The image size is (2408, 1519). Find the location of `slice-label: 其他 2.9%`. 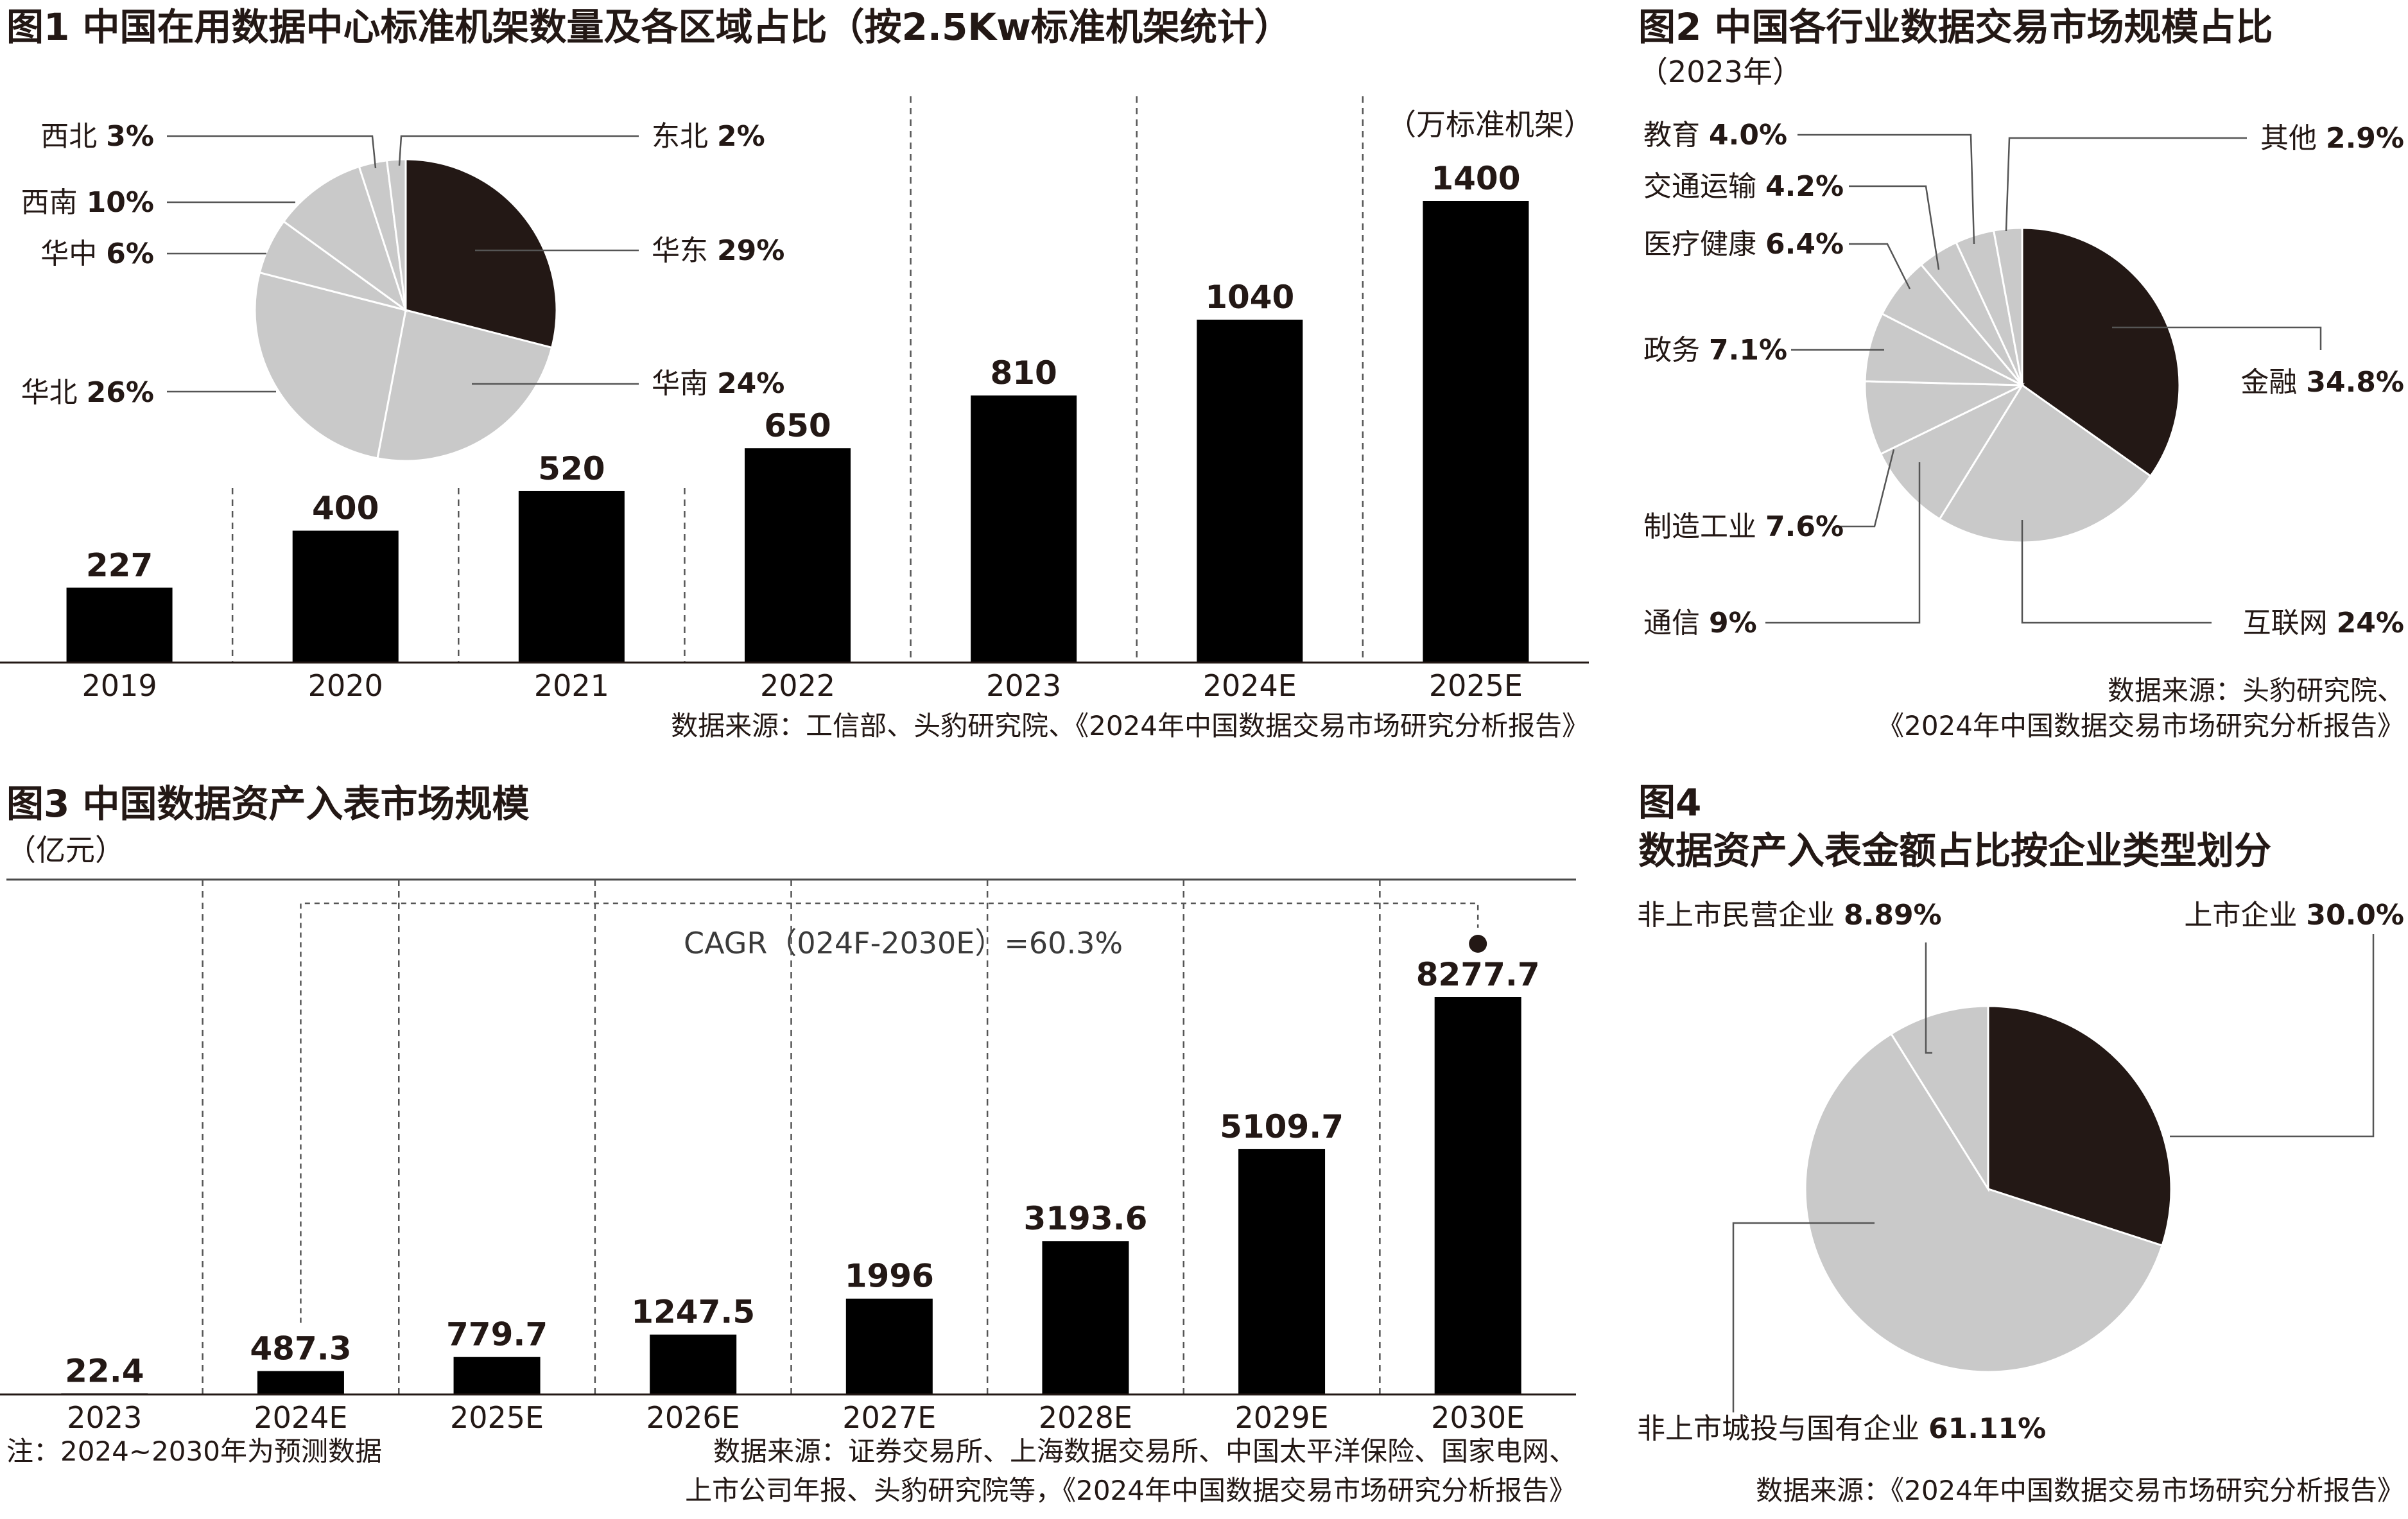

slice-label: 其他 2.9% is located at coordinates (2332, 138).